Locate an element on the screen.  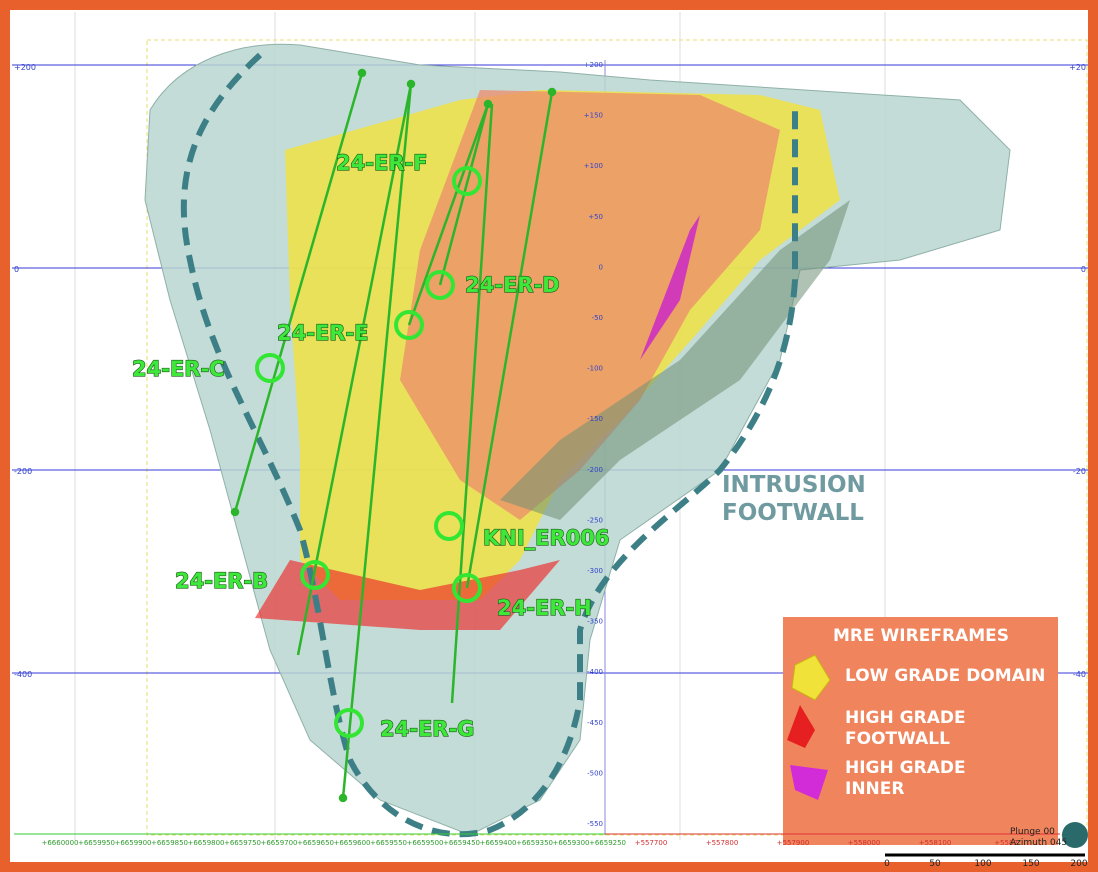
hole-label: 24-ER-G is located at coordinates (427, 729).